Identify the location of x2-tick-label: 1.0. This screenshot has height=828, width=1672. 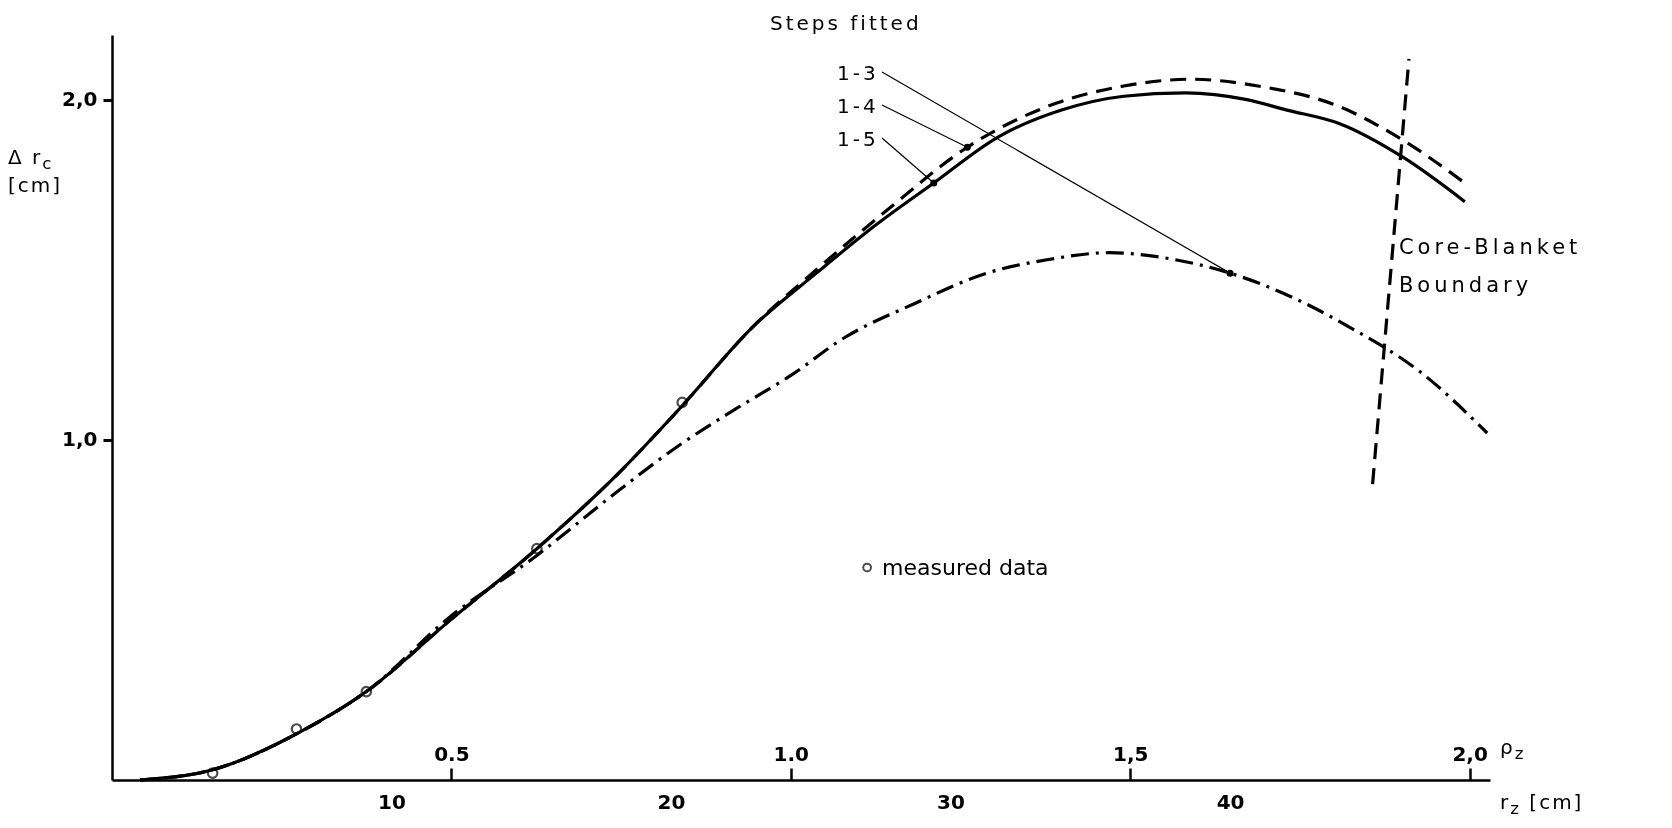
(791, 753).